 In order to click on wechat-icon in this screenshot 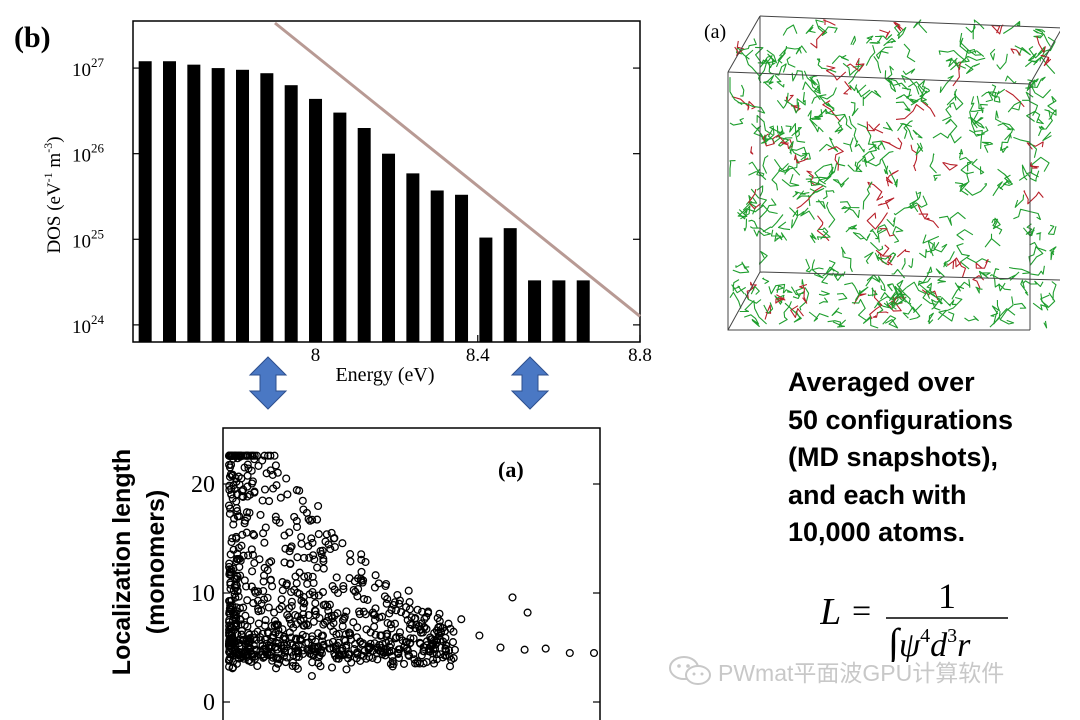, I will do `click(690, 670)`.